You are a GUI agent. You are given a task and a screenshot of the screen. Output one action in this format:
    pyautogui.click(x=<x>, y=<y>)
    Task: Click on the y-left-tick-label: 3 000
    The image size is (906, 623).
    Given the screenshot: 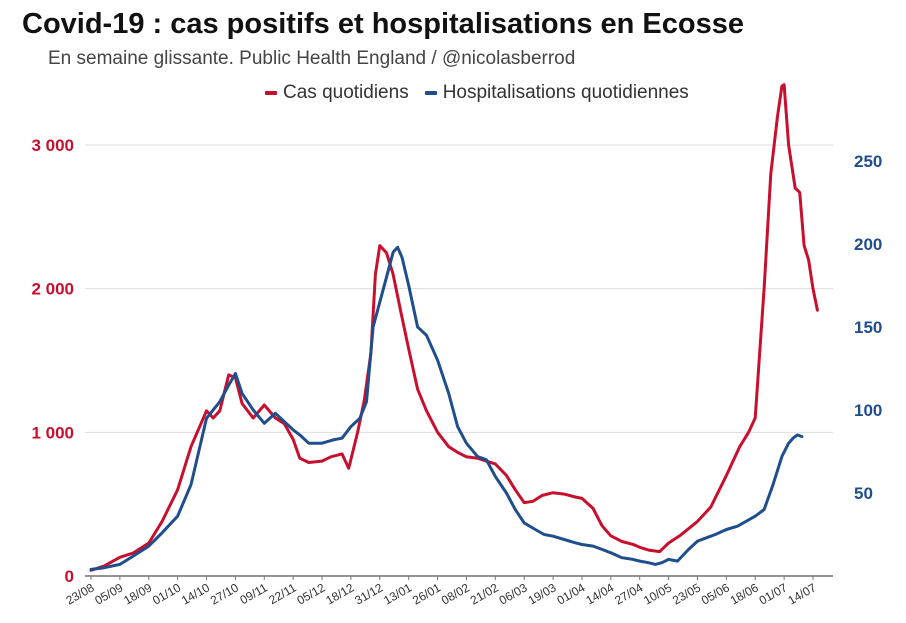 What is the action you would take?
    pyautogui.click(x=52, y=145)
    